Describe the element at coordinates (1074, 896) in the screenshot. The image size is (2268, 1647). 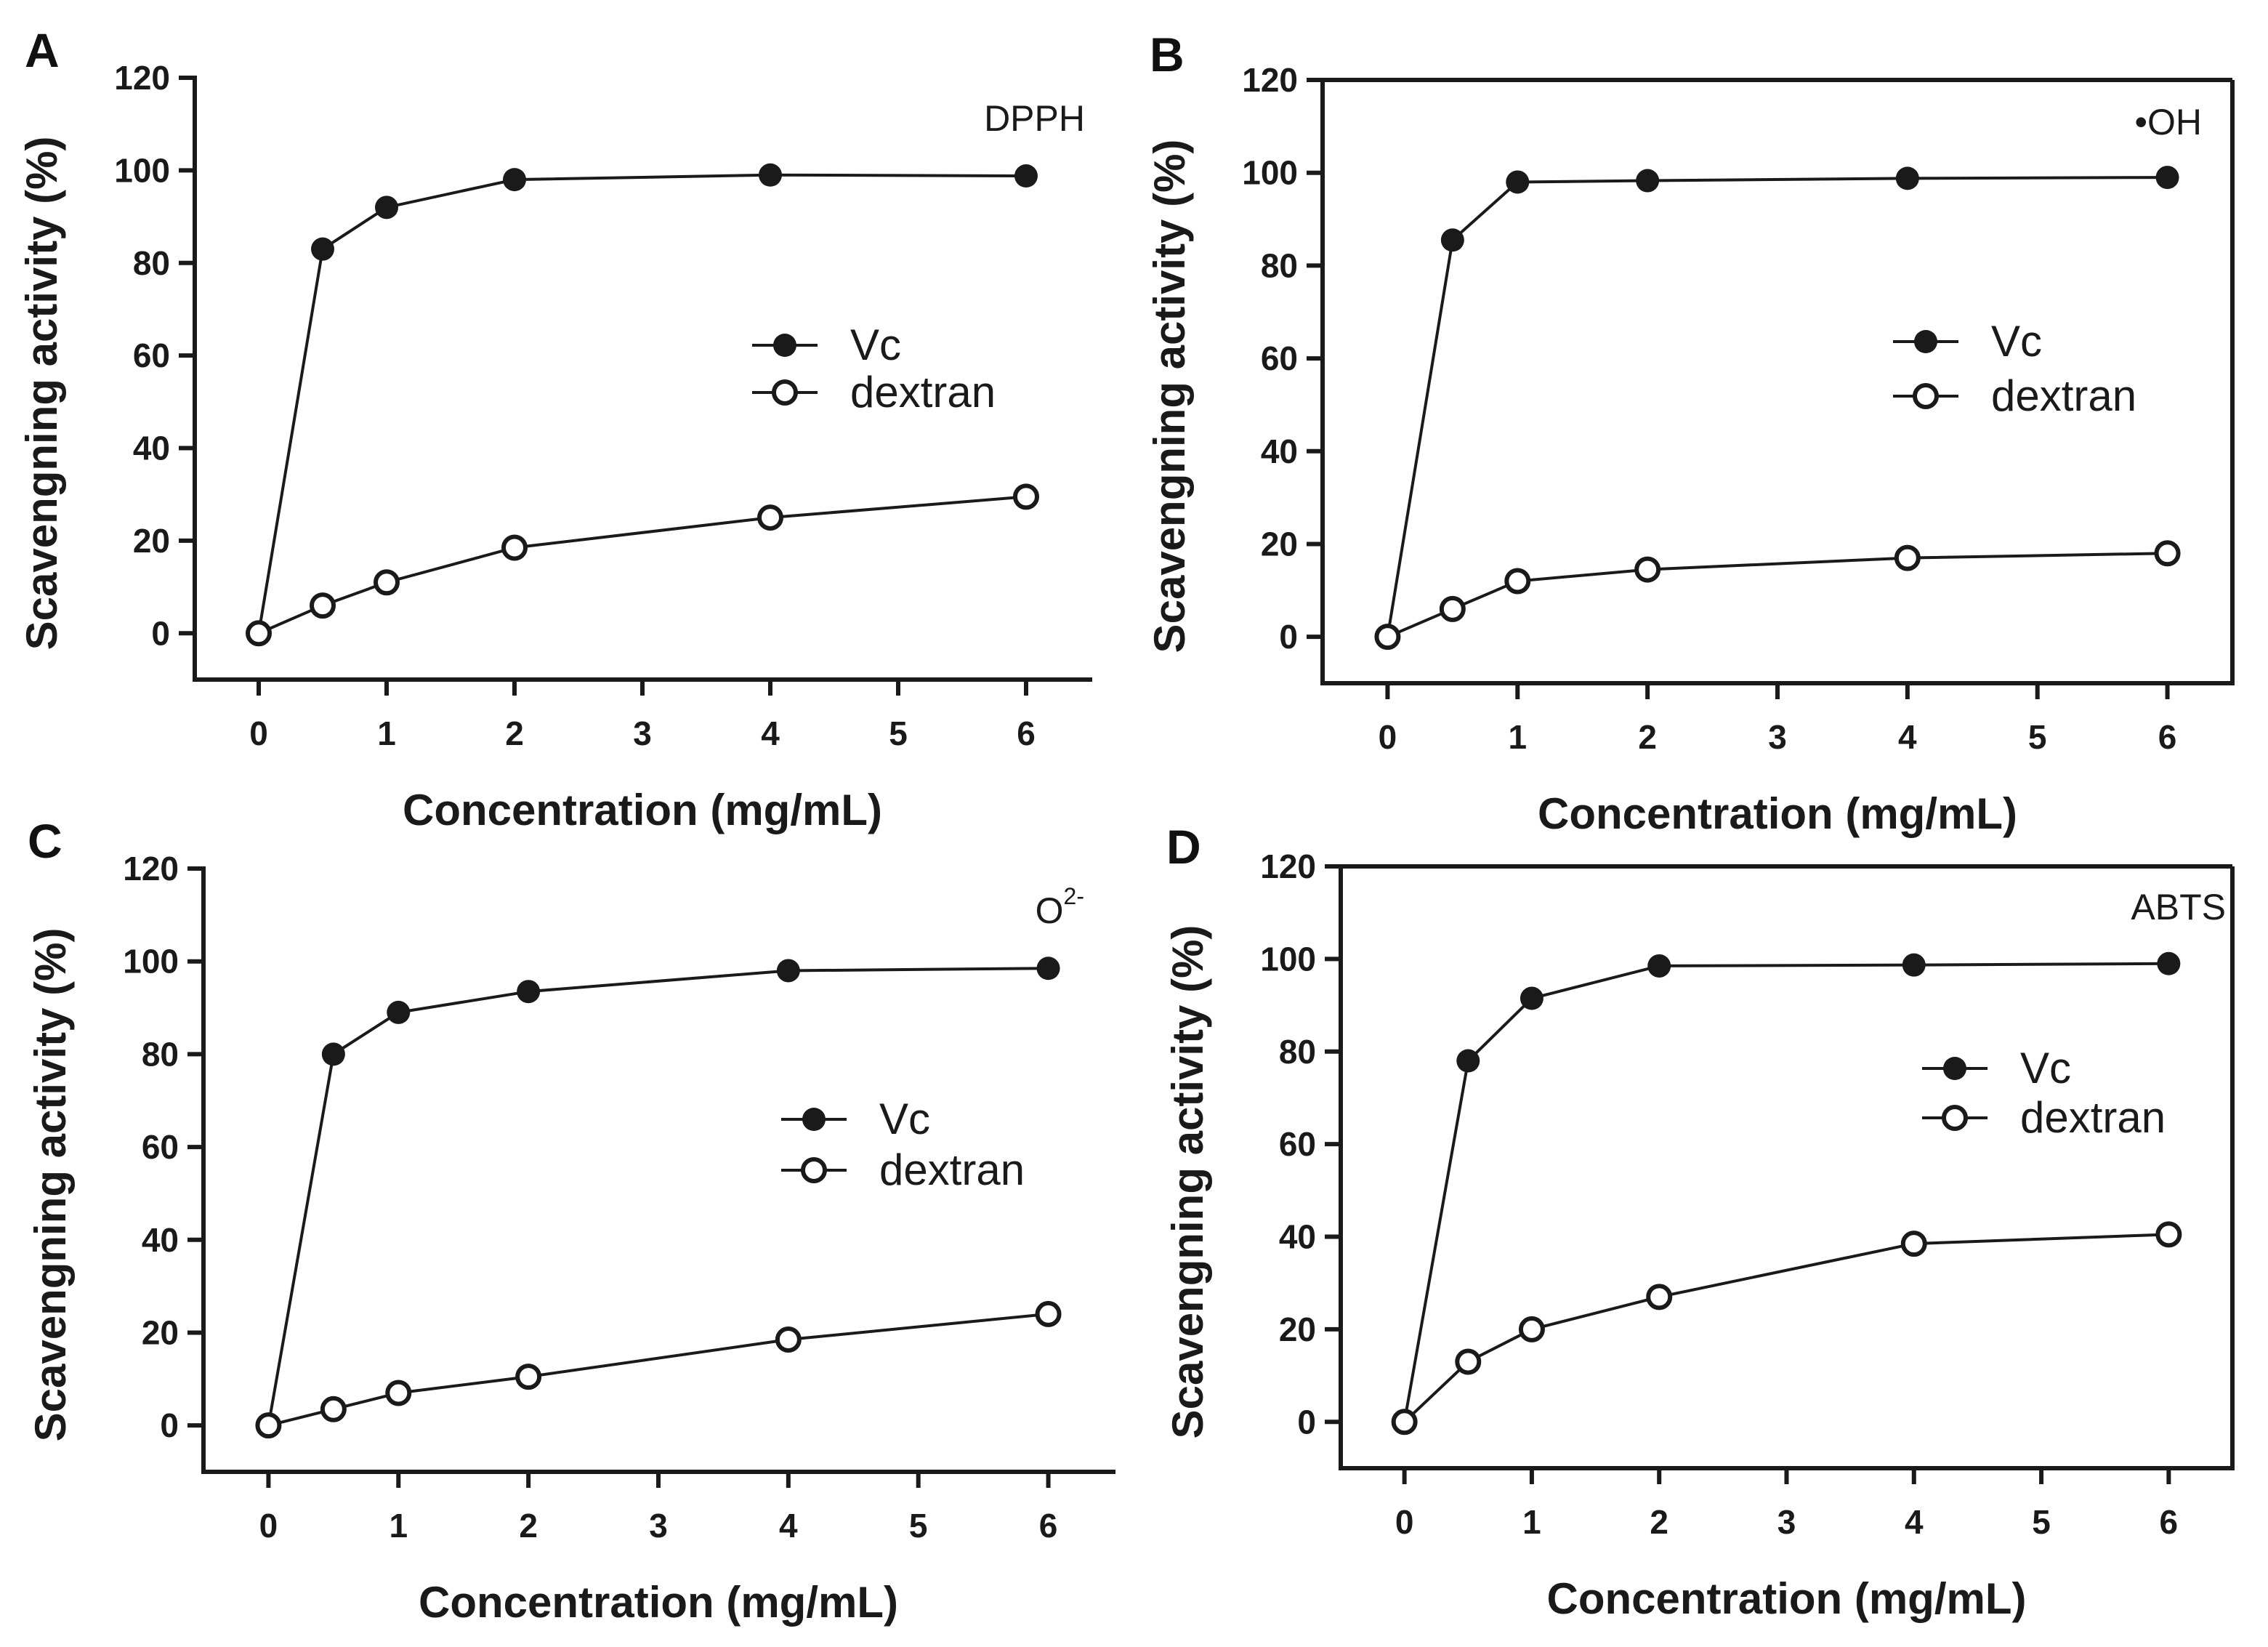
I see `annotation-superscript: 2-` at that location.